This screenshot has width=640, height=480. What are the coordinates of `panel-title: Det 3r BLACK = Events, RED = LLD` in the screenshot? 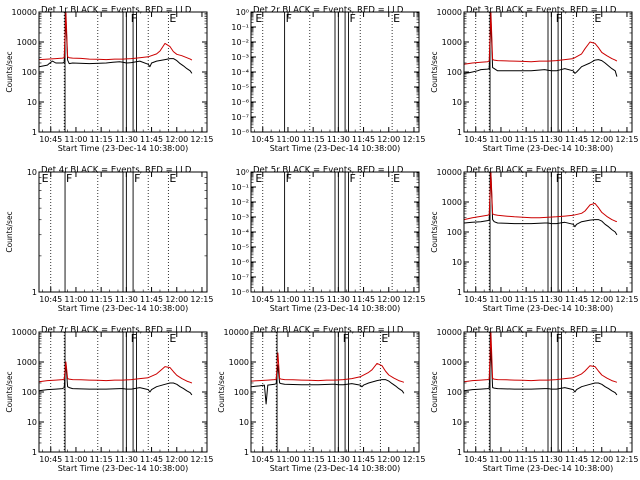 It's located at (541, 11).